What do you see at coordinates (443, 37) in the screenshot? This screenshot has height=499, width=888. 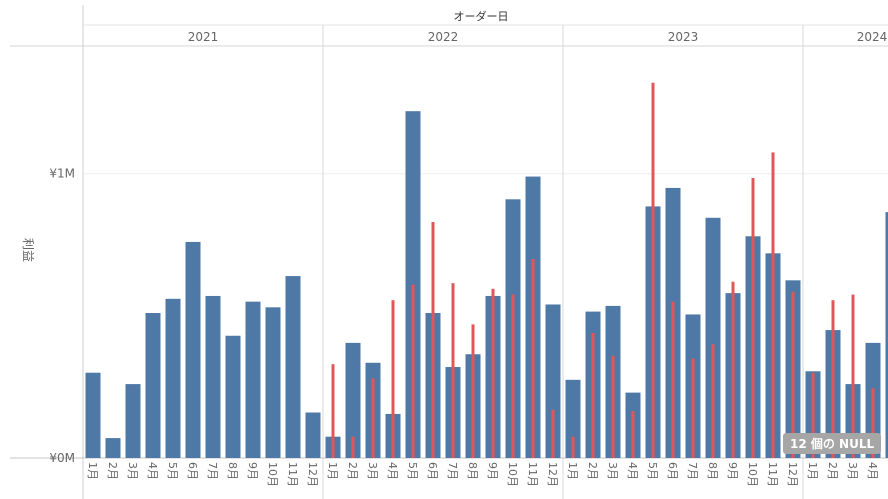 I see `year-label: 2022` at bounding box center [443, 37].